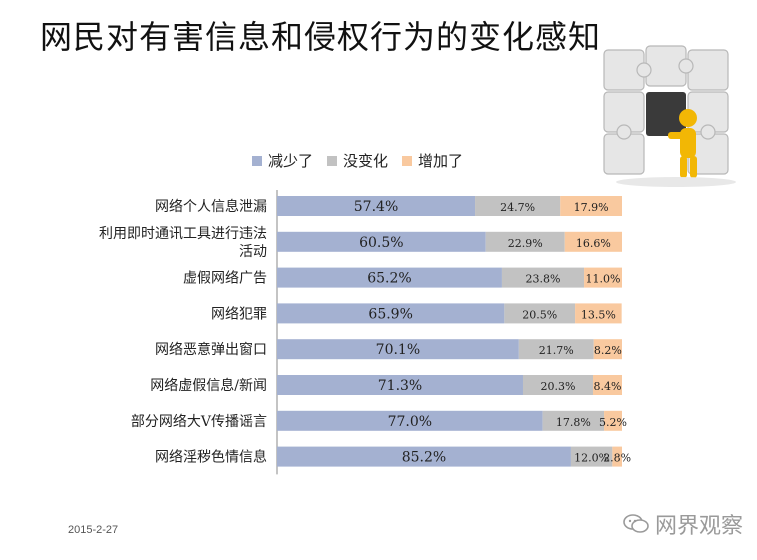  Describe the element at coordinates (211, 206) in the screenshot. I see `category-label: 网络个人信息泄漏` at that location.